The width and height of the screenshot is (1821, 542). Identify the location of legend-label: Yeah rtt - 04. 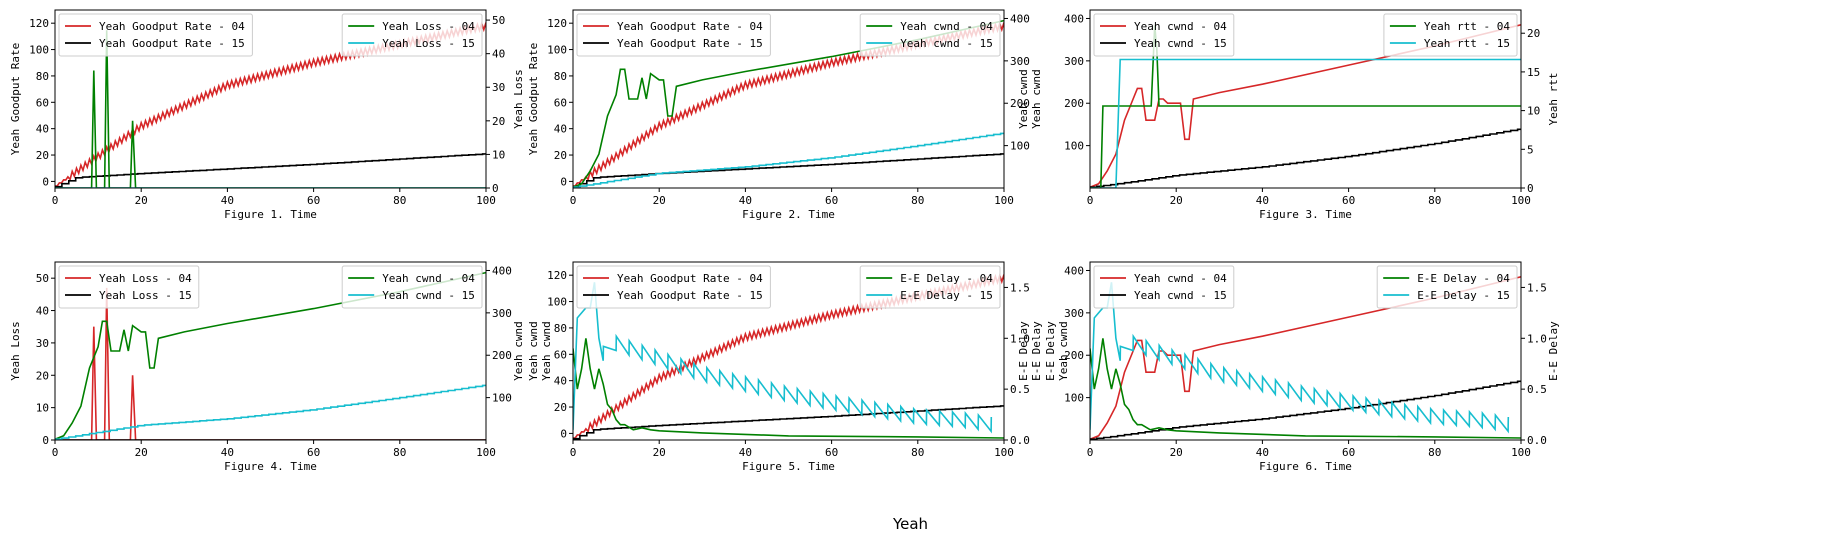
(1467, 26).